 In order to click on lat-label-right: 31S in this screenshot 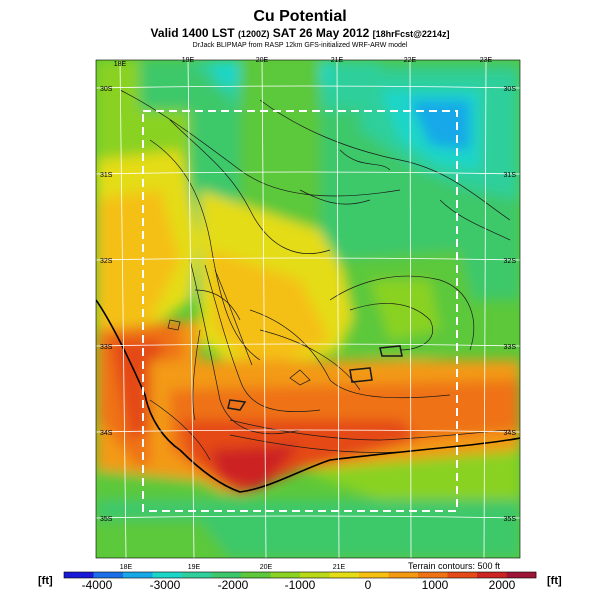, I will do `click(510, 175)`.